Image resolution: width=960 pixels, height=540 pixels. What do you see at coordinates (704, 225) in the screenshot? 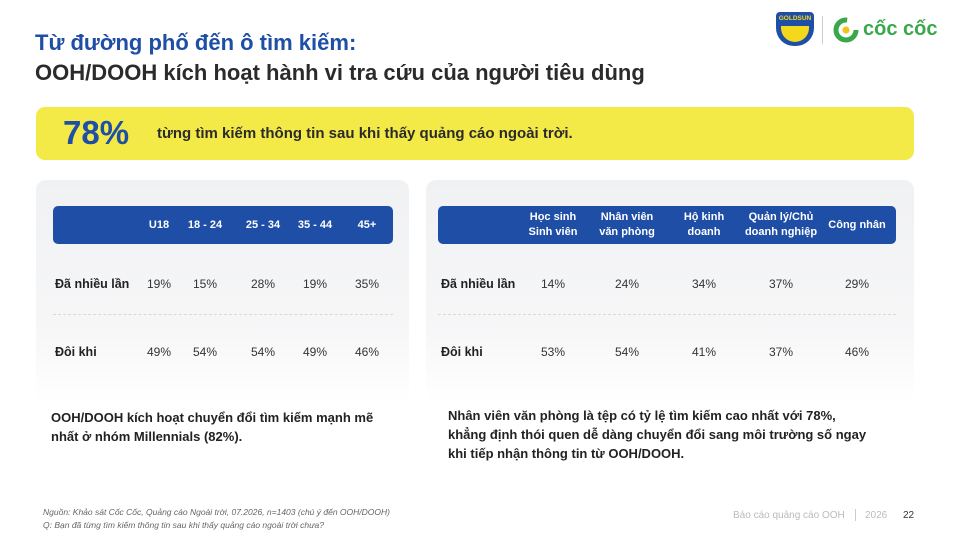
I see `column-header: Hộ kinh doanh` at bounding box center [704, 225].